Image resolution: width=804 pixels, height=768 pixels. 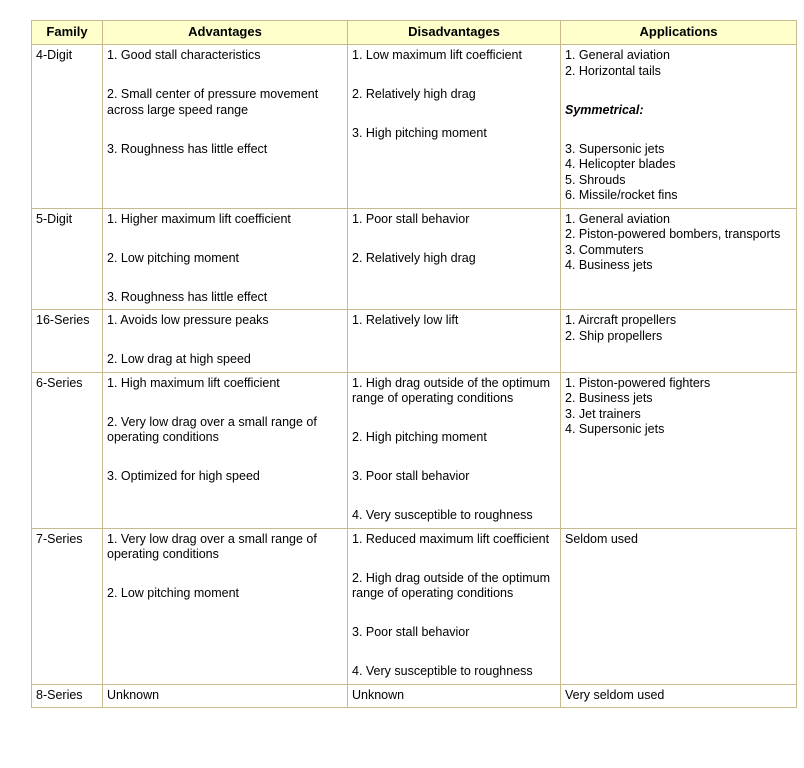 I want to click on header-advantages: Advantages, so click(x=225, y=32).